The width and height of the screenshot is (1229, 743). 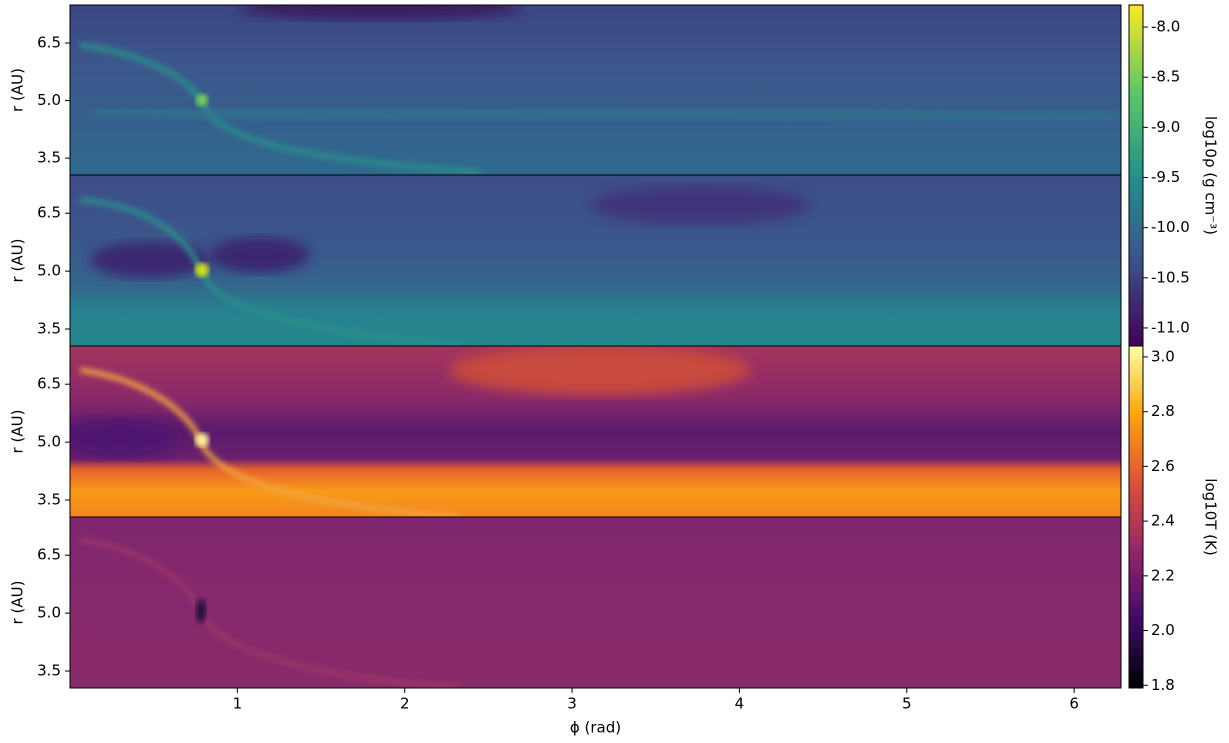 What do you see at coordinates (1165, 77) in the screenshot?
I see `colorbar-tick-label: -8.5` at bounding box center [1165, 77].